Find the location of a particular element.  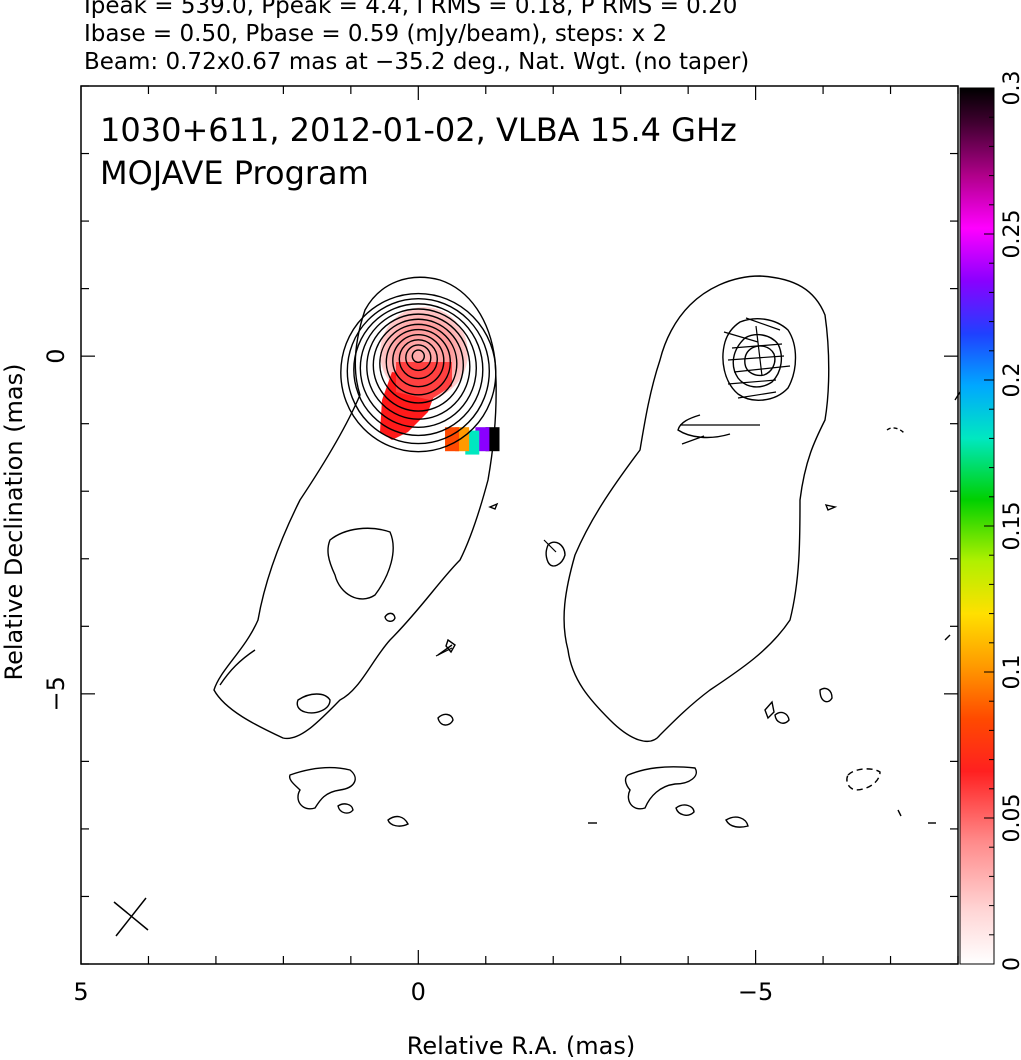

colorbar-tick-label: 0.2 is located at coordinates (1010, 380).